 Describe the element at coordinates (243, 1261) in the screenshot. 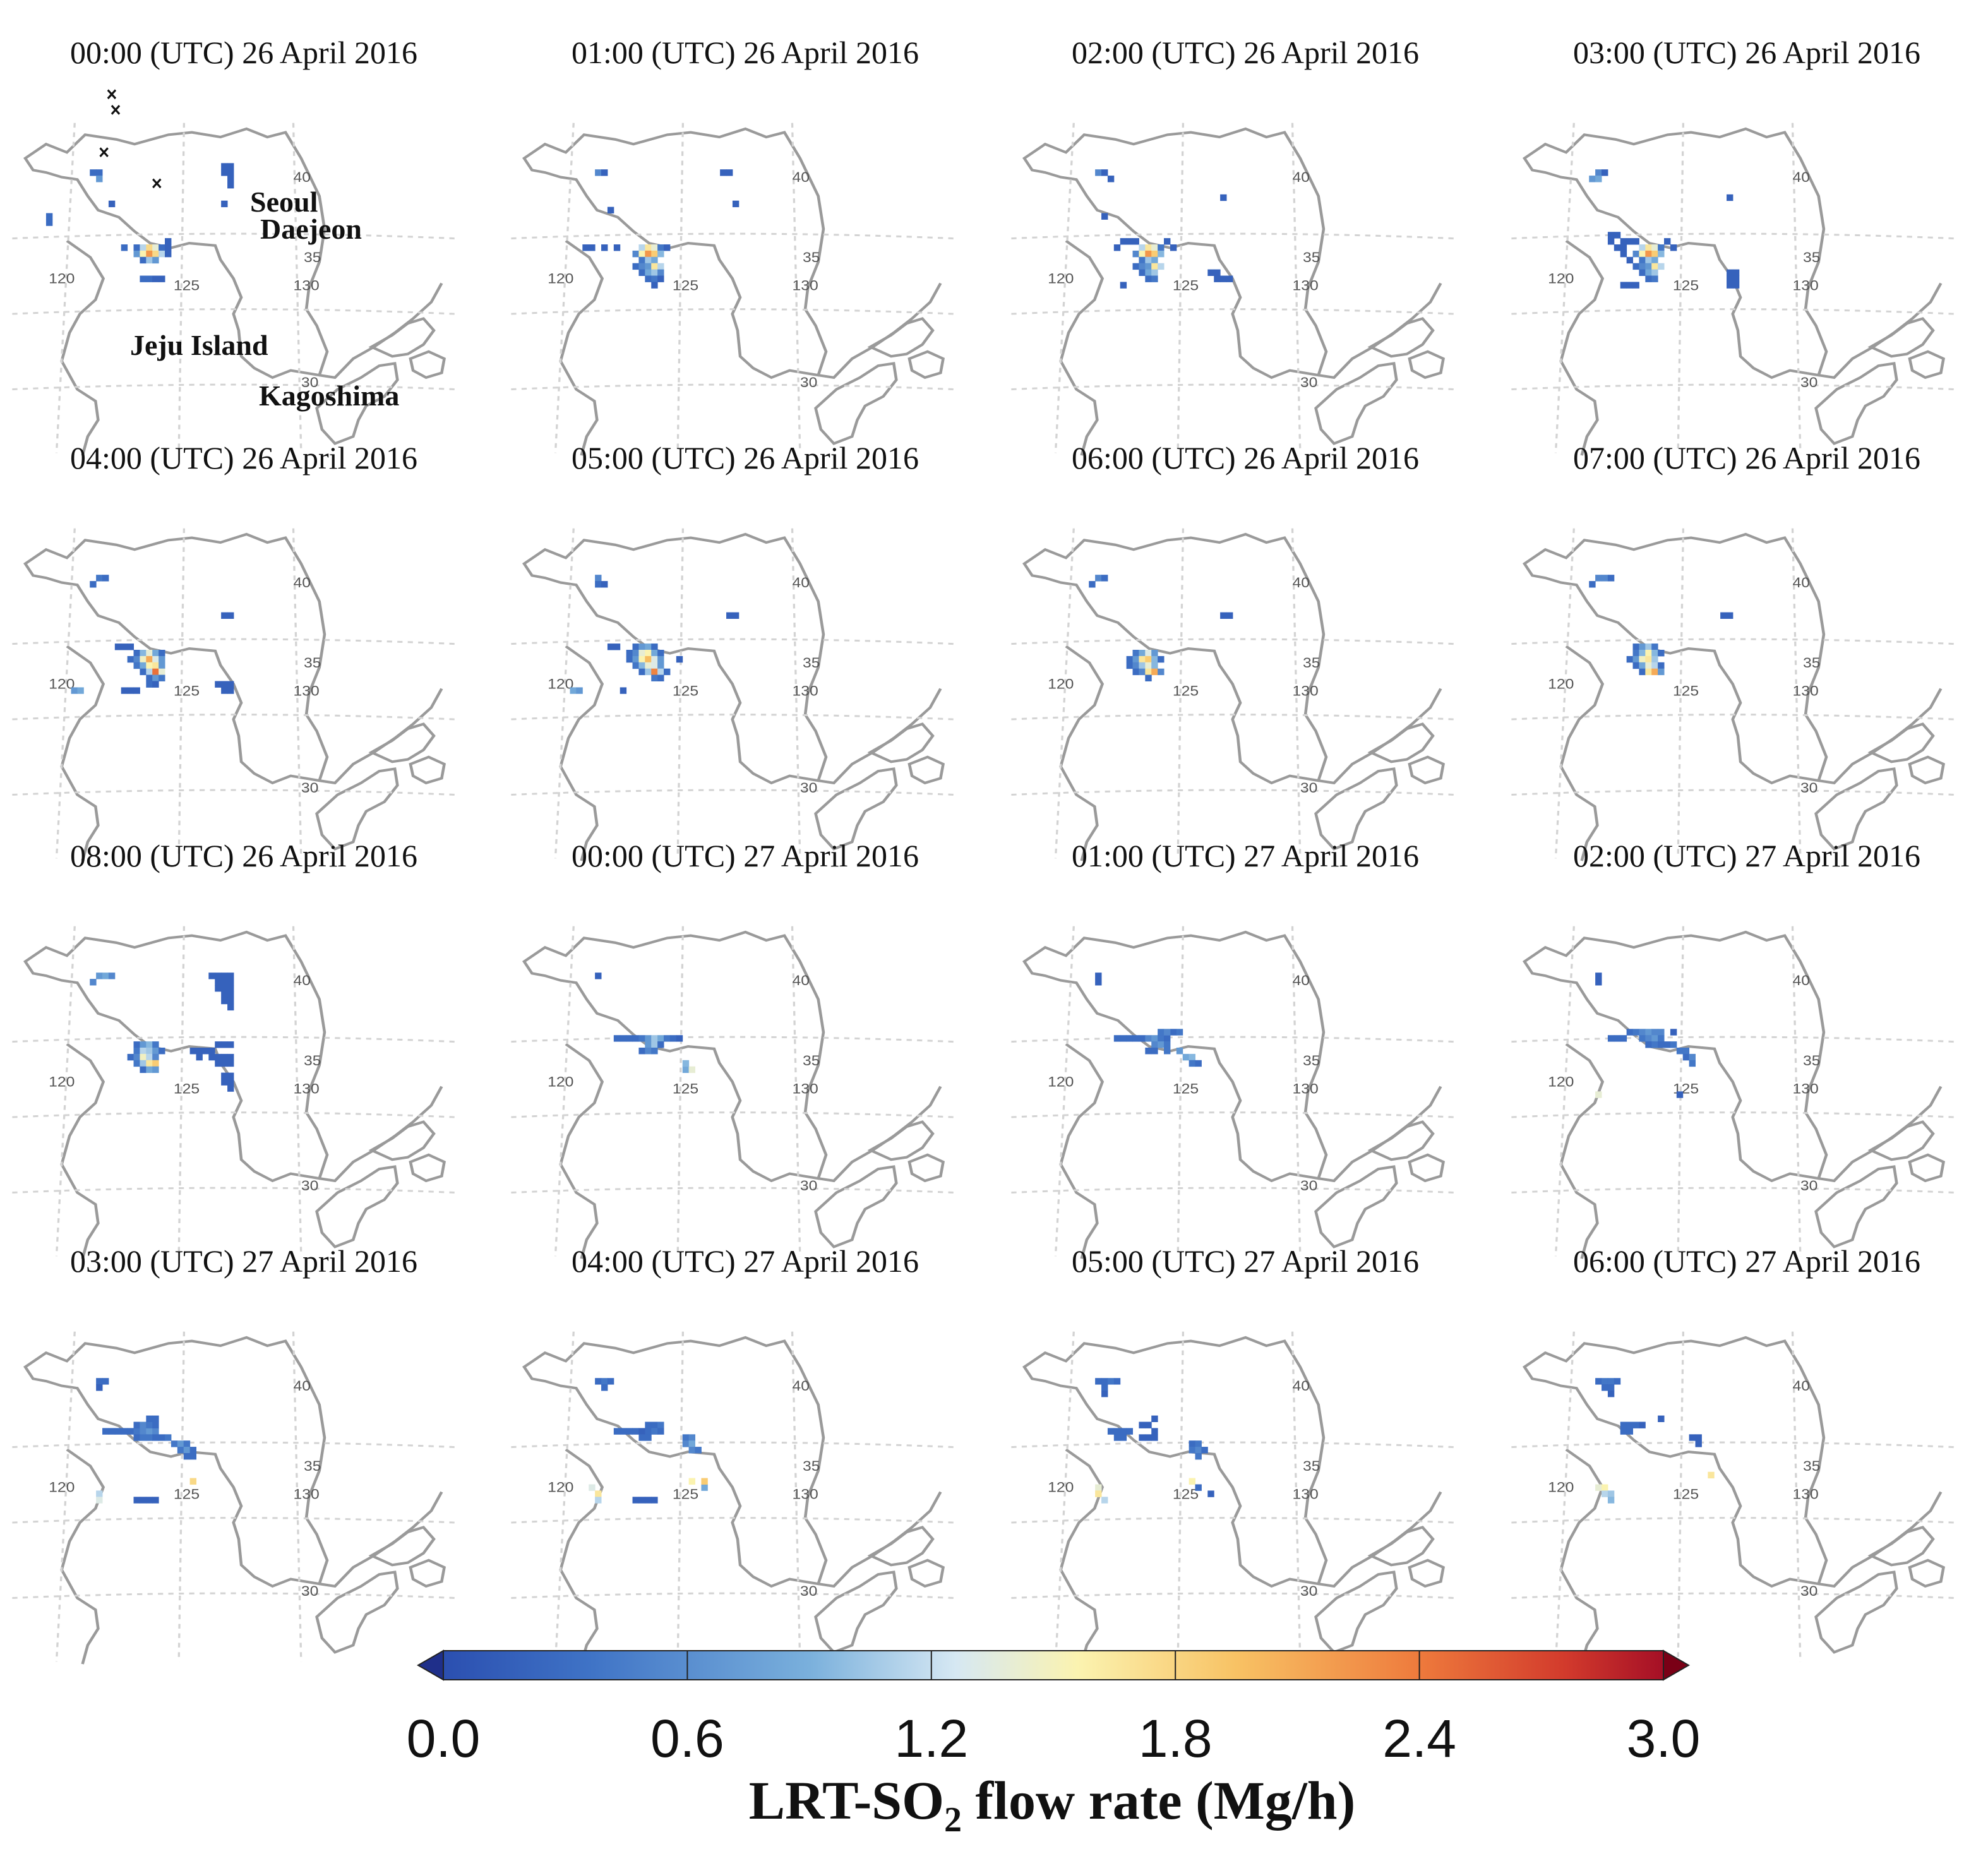

I see `panel-title: 03:00 (UTC) 27 April 2016` at that location.